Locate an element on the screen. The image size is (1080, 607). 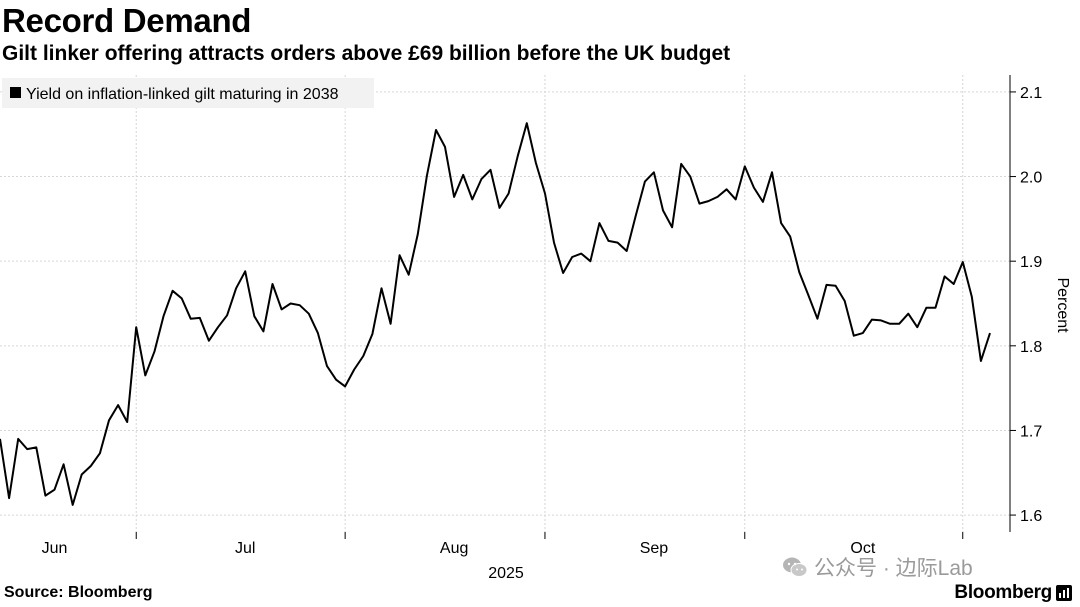
legend-swatch is located at coordinates (15, 92).